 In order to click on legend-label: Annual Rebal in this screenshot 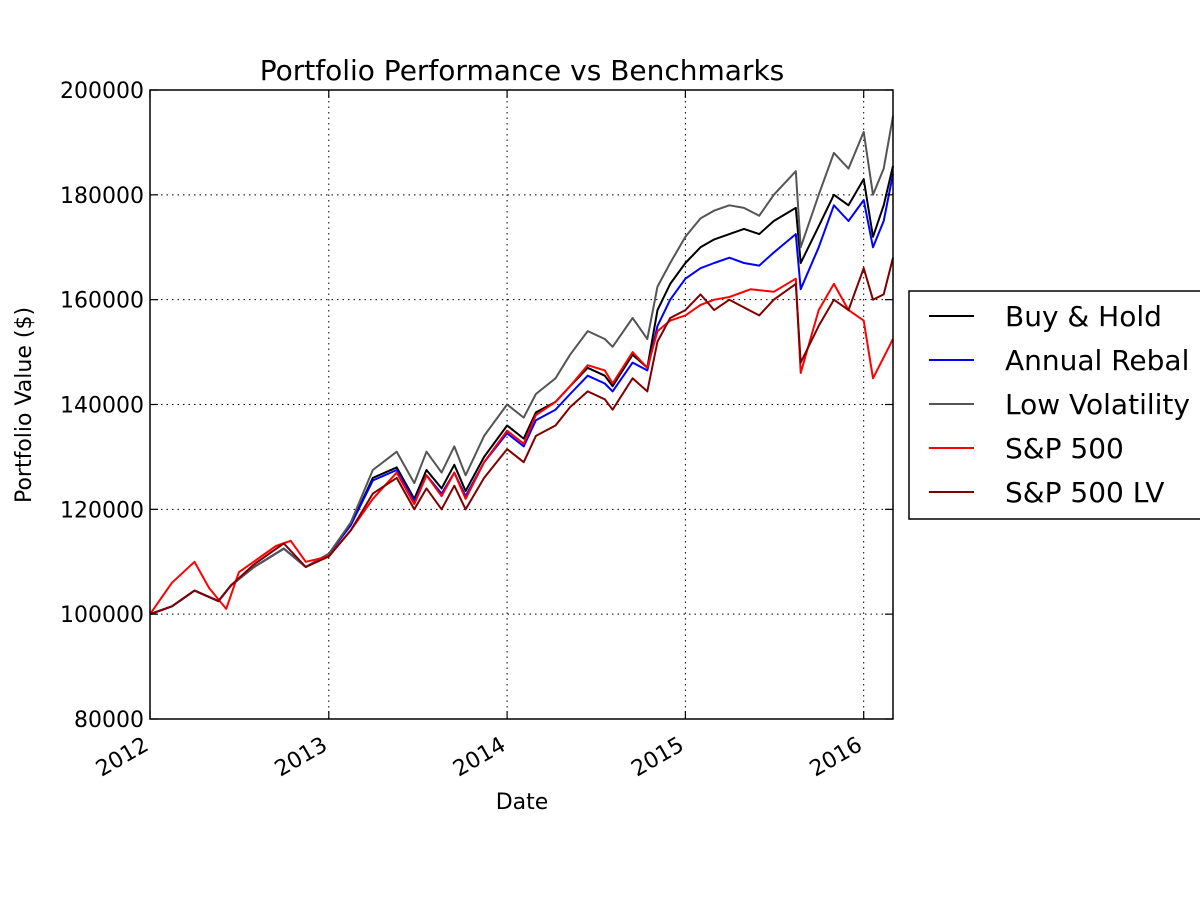, I will do `click(1097, 360)`.